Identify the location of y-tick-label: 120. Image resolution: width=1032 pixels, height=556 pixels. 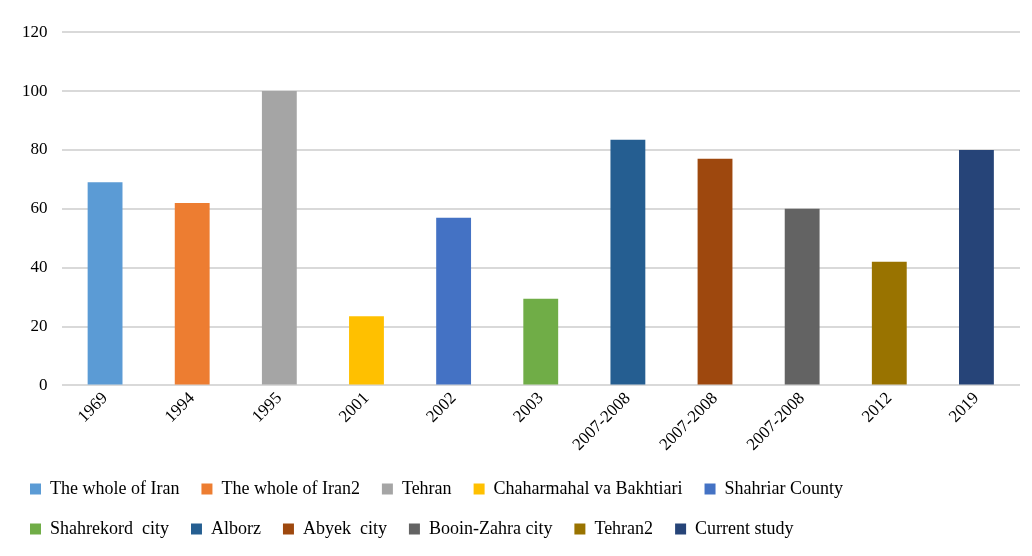
(35, 31).